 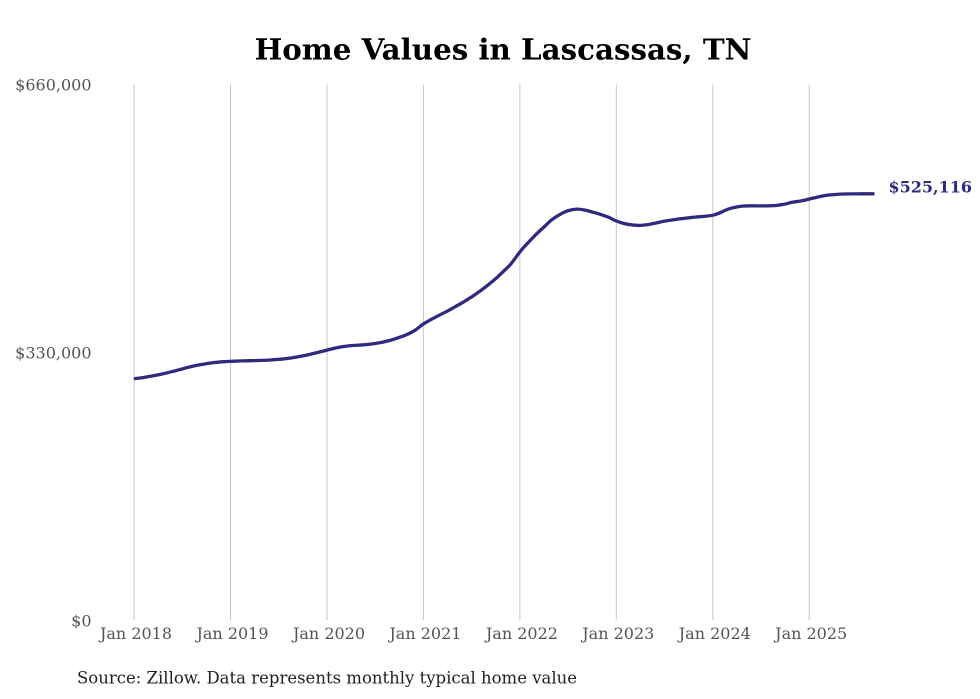 I want to click on svg-text: Jan 2023, so click(x=617, y=633).